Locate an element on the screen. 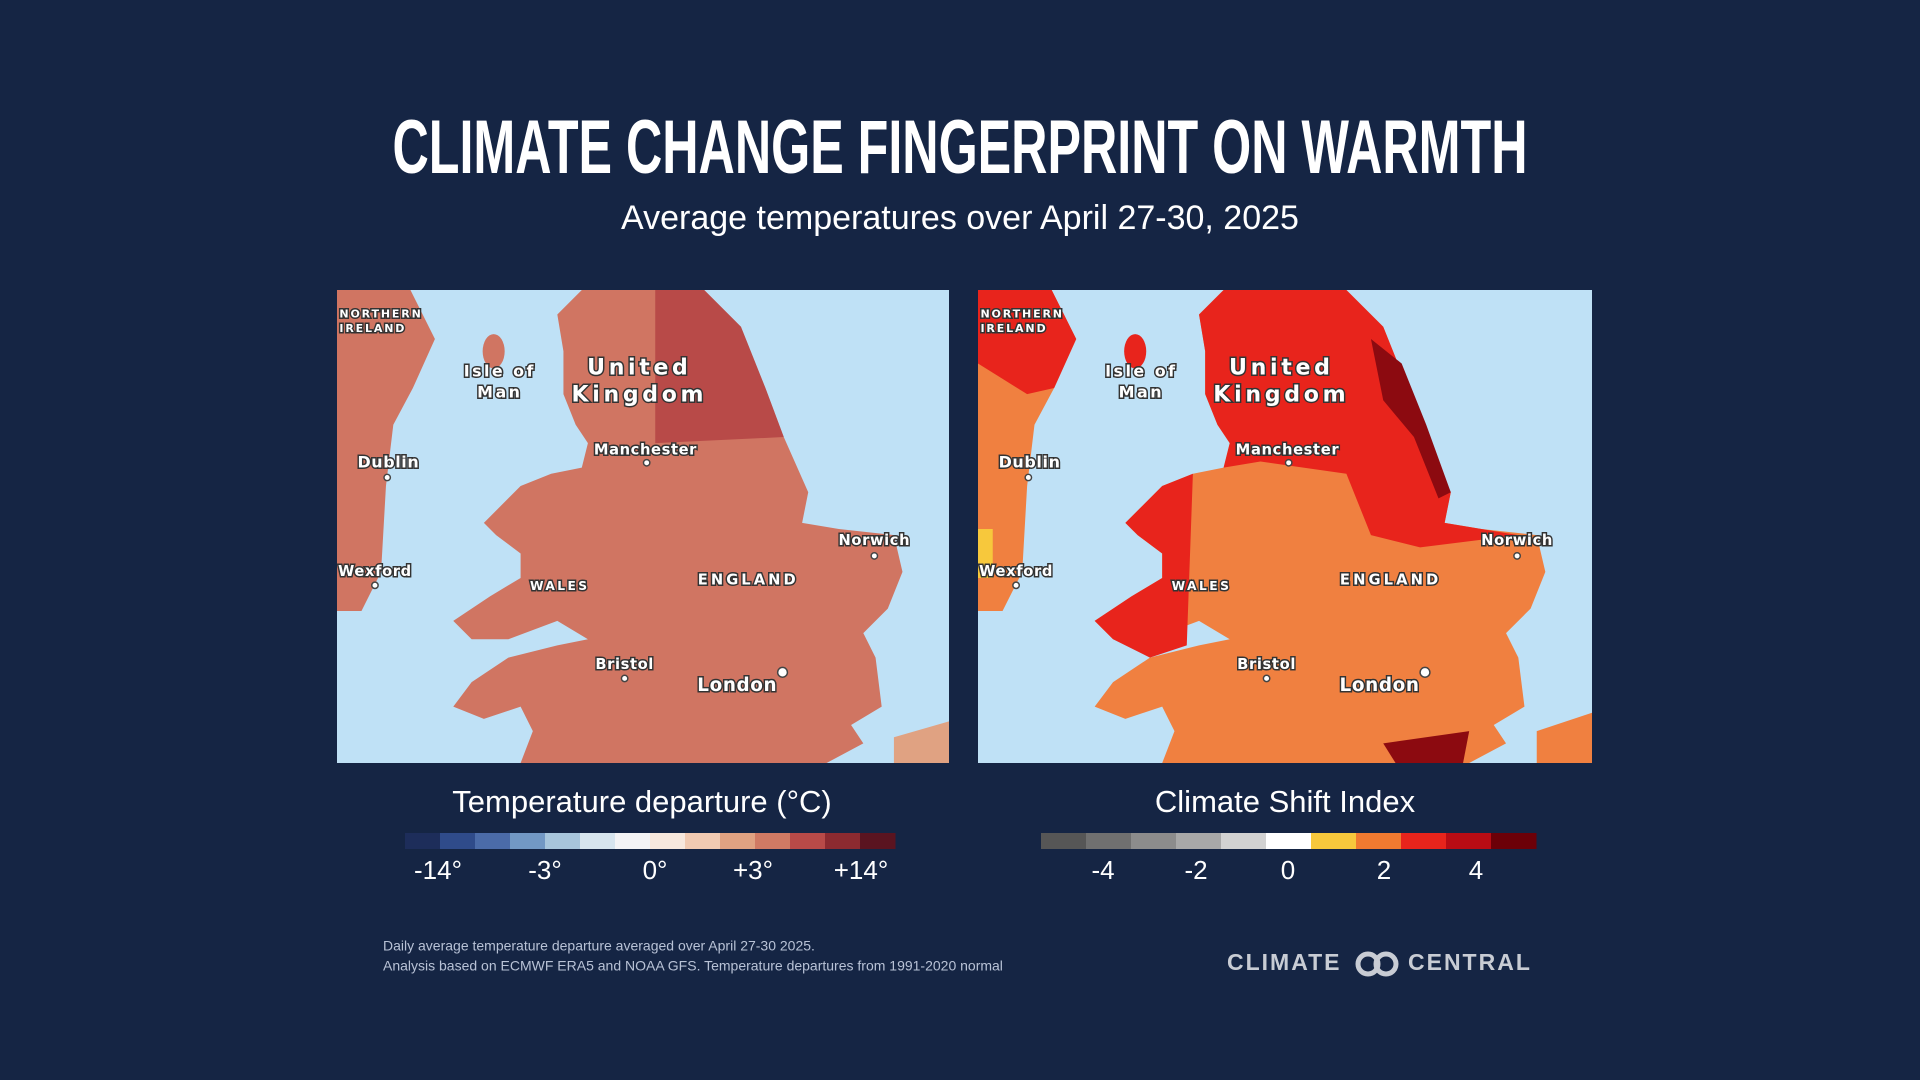 This screenshot has width=1920, height=1080. title: CLIMATE CHANGE FINGERPRINT ON WARMTH is located at coordinates (960, 147).